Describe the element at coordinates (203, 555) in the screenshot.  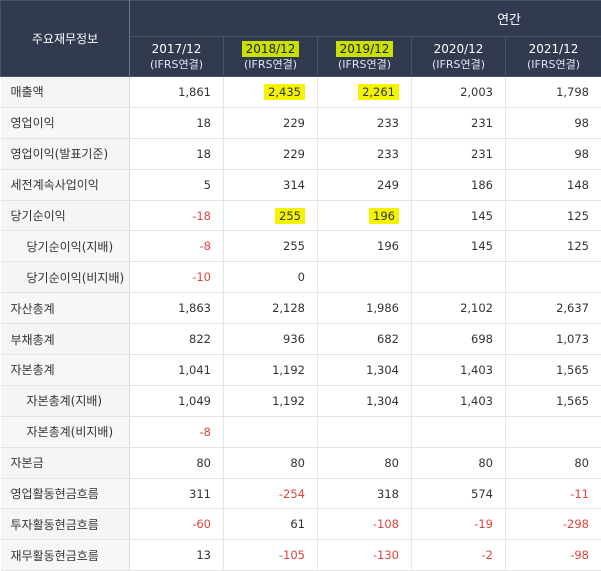
I see `value-text: 13` at that location.